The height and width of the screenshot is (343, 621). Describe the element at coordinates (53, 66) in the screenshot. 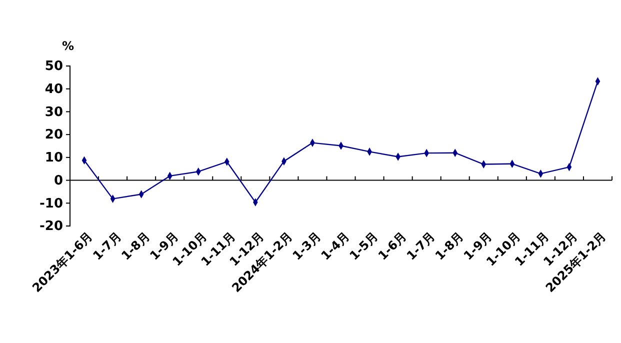

I see `y-tick-label: 50` at that location.